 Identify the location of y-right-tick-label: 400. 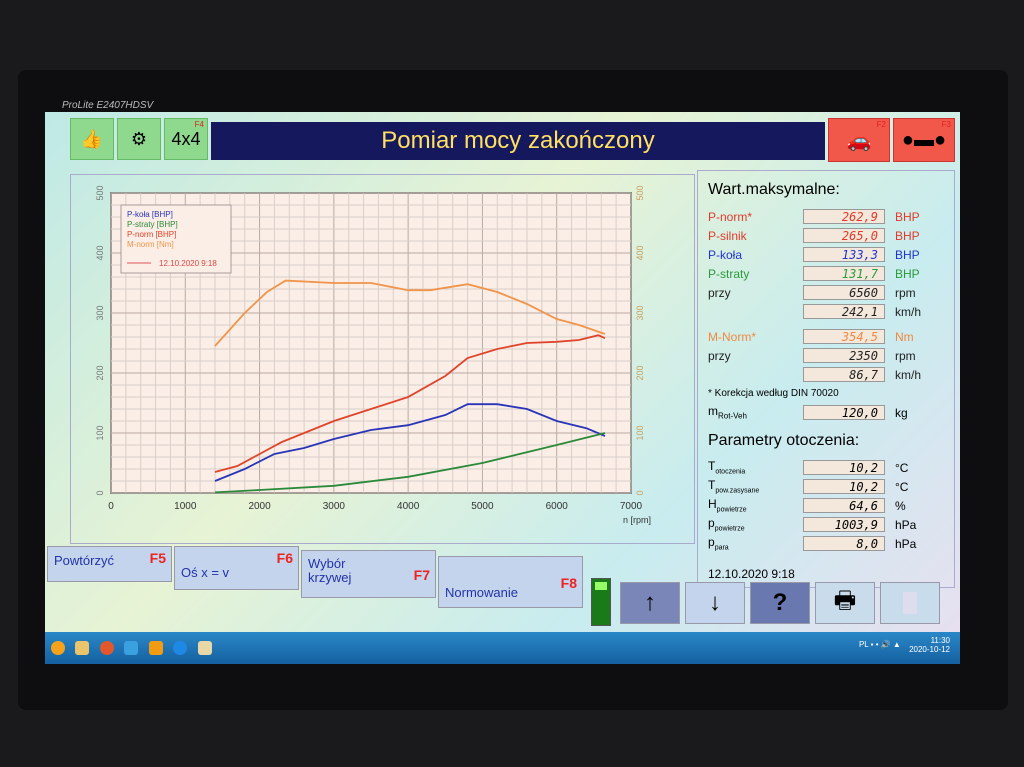
(640, 252).